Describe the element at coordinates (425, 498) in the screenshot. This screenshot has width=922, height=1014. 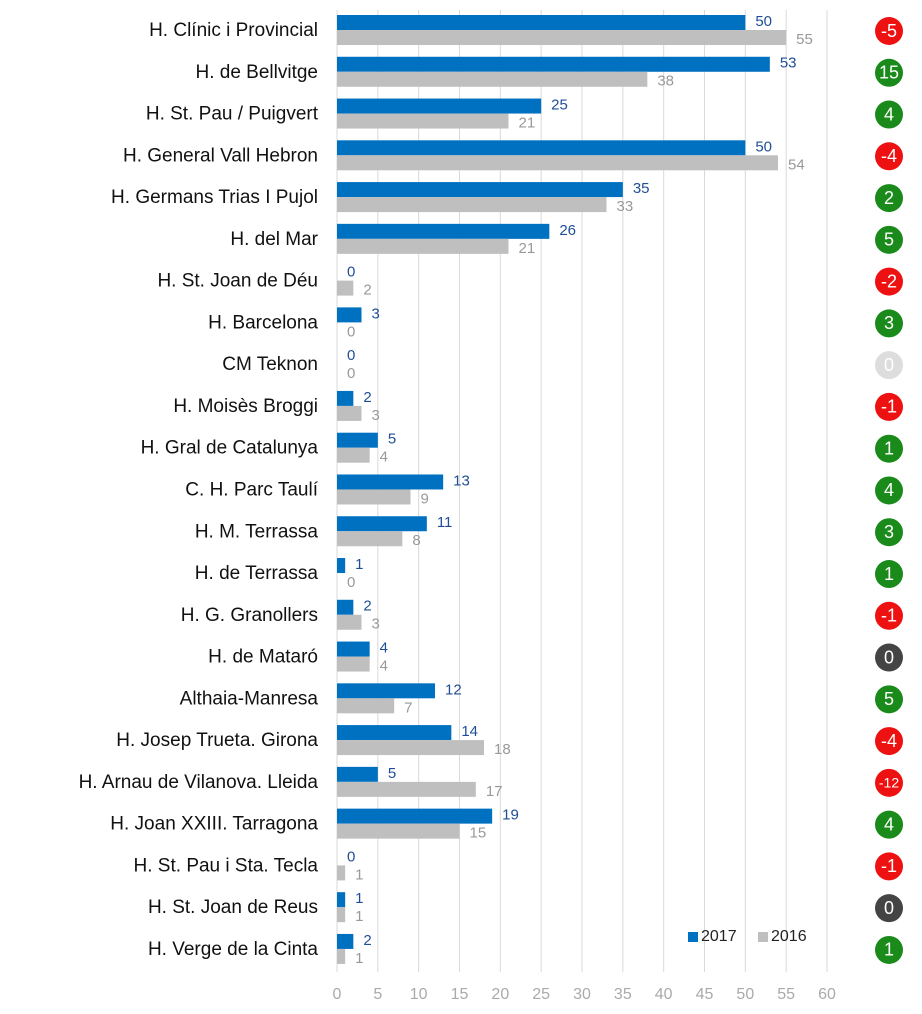
I see `value-label: 9` at that location.